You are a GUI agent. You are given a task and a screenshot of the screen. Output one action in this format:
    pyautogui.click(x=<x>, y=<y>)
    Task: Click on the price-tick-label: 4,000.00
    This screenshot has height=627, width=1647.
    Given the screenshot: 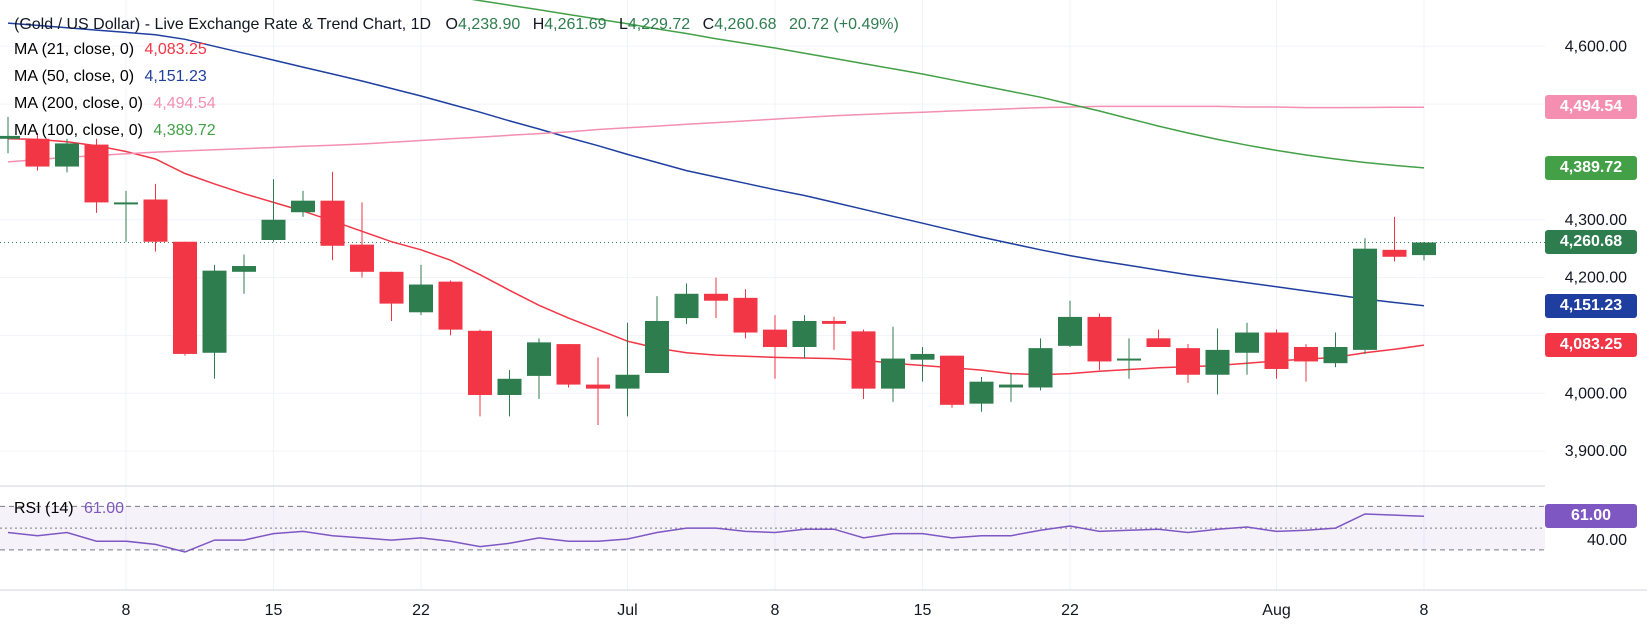 What is the action you would take?
    pyautogui.click(x=1596, y=393)
    